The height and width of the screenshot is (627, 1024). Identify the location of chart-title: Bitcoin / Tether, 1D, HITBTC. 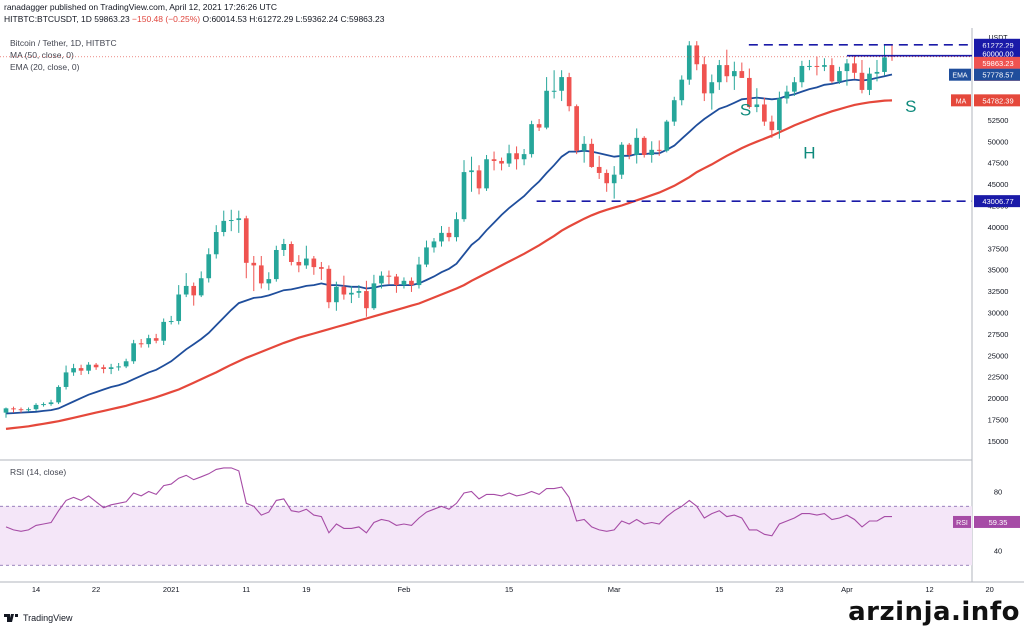
(63, 43).